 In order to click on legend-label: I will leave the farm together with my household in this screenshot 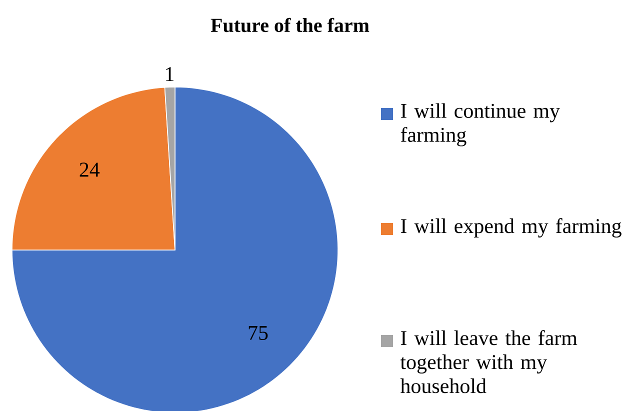, I will do `click(489, 362)`.